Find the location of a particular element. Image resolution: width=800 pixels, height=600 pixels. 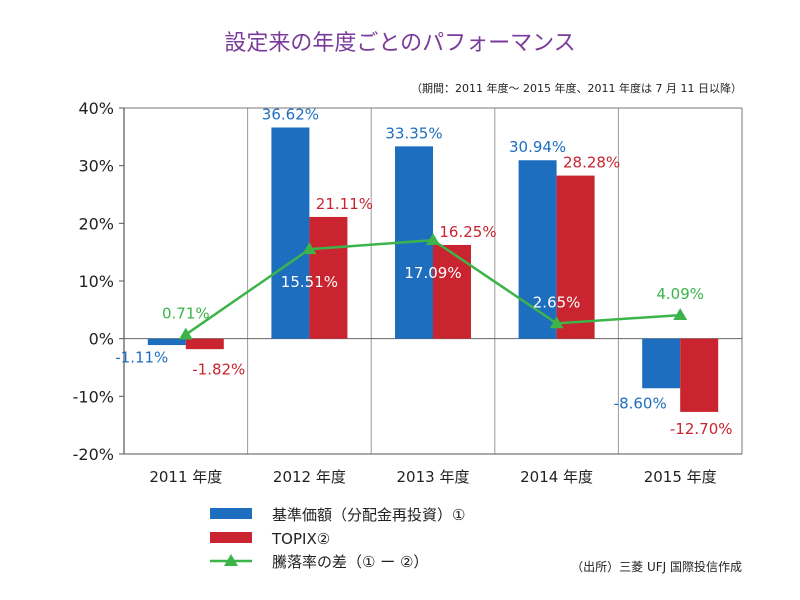

y-tick-label: -20% is located at coordinates (93, 454).